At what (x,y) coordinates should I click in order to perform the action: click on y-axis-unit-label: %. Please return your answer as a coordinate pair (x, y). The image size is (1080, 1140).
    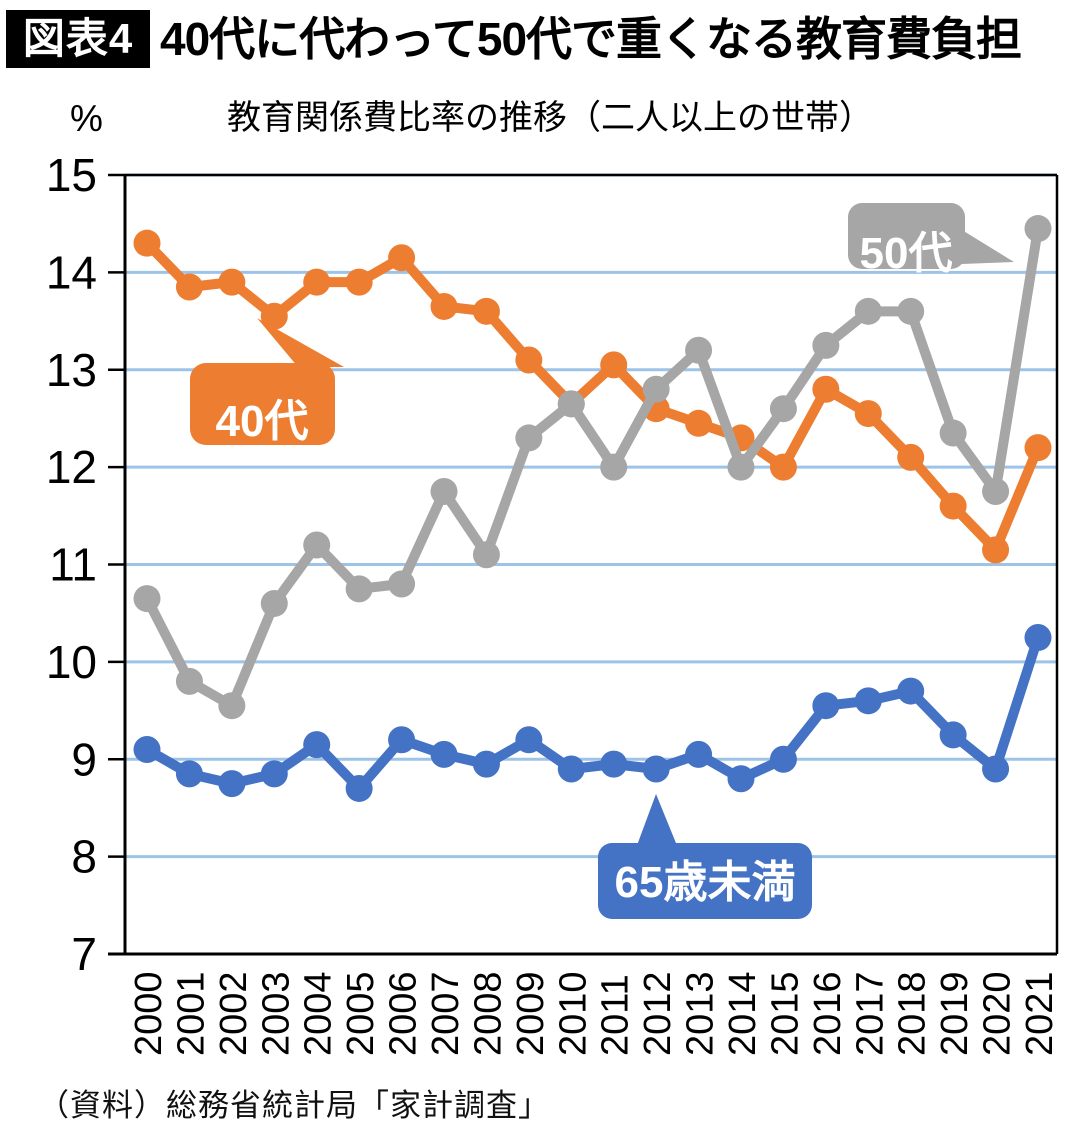
    Looking at the image, I should click on (86, 118).